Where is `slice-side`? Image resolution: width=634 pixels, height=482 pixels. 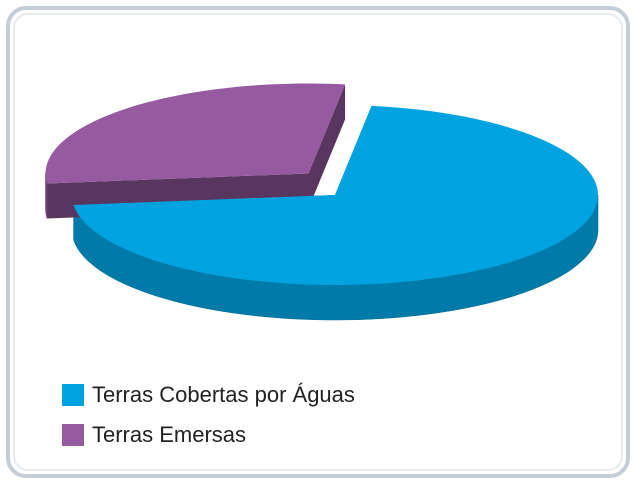 slice-side is located at coordinates (46, 196).